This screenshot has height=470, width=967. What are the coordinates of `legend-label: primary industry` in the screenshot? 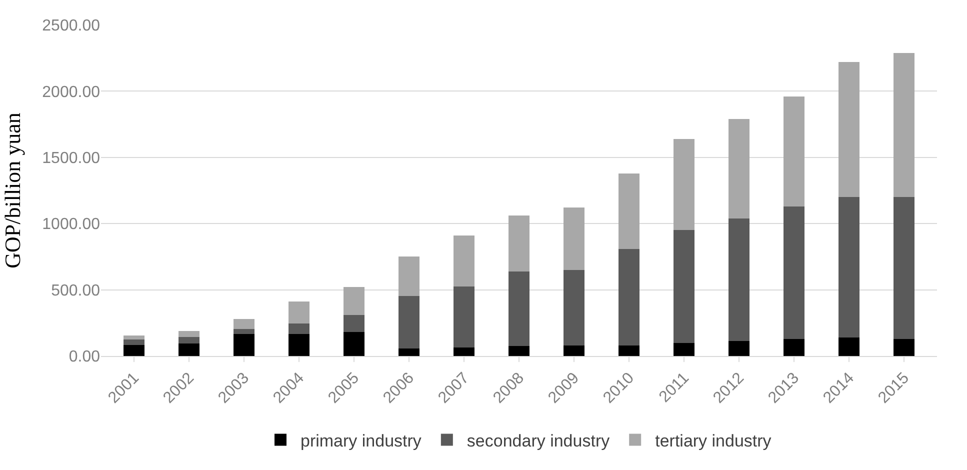 It's located at (361, 440).